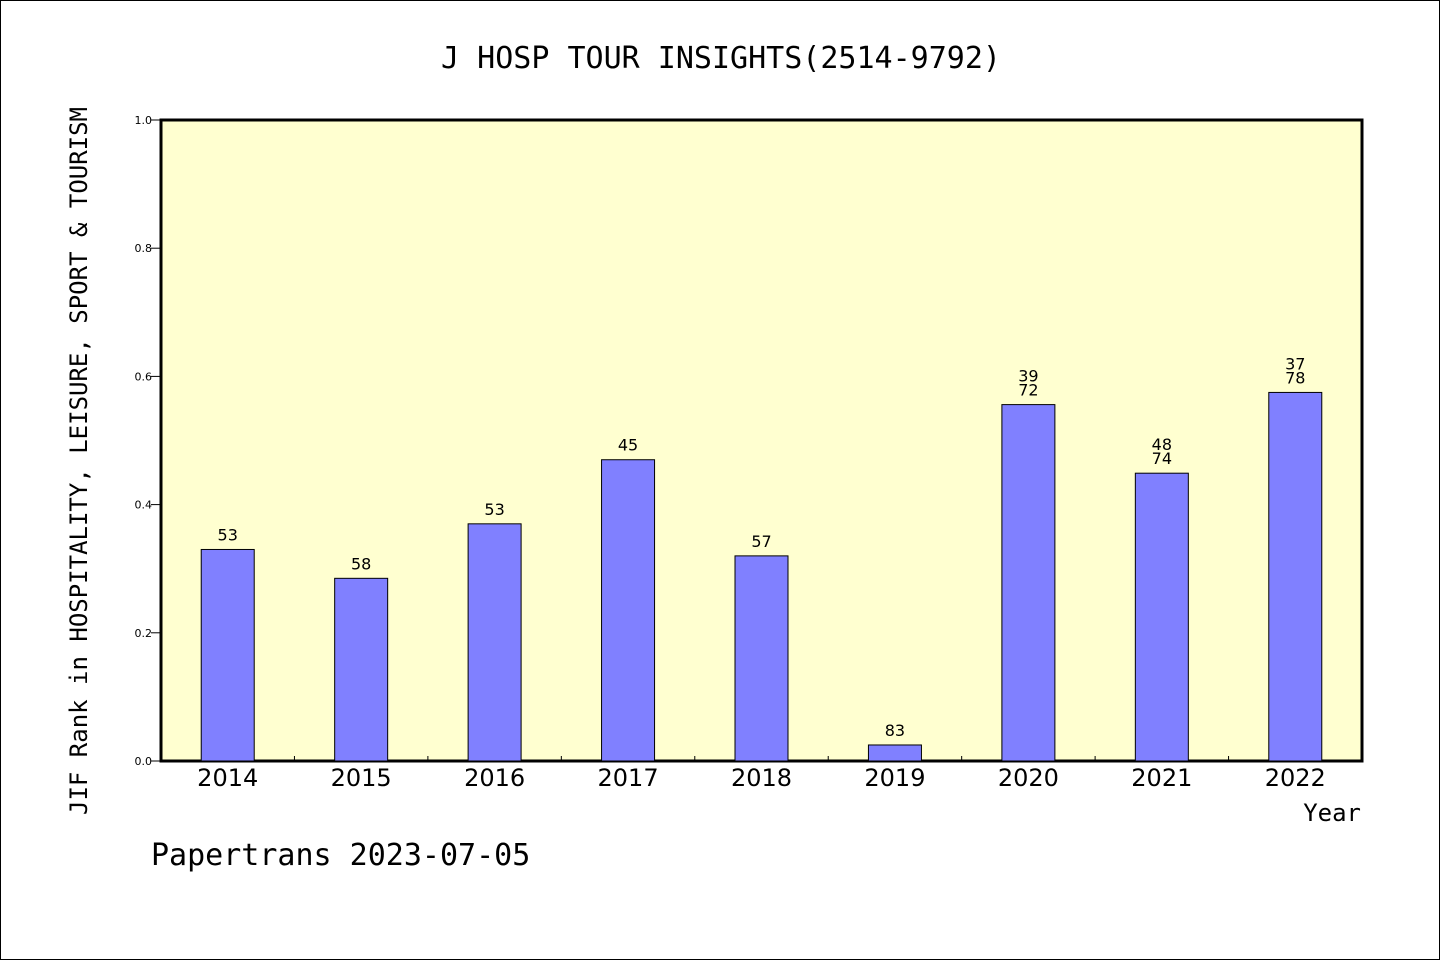 The width and height of the screenshot is (1440, 960). I want to click on x-tick-label: 2022, so click(1295, 778).